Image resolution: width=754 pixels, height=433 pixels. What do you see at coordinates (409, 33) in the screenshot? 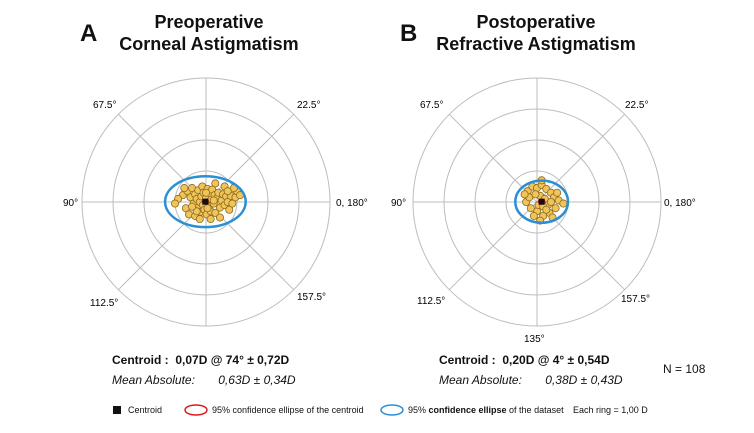
I see `panel-b-letter: B` at bounding box center [409, 33].